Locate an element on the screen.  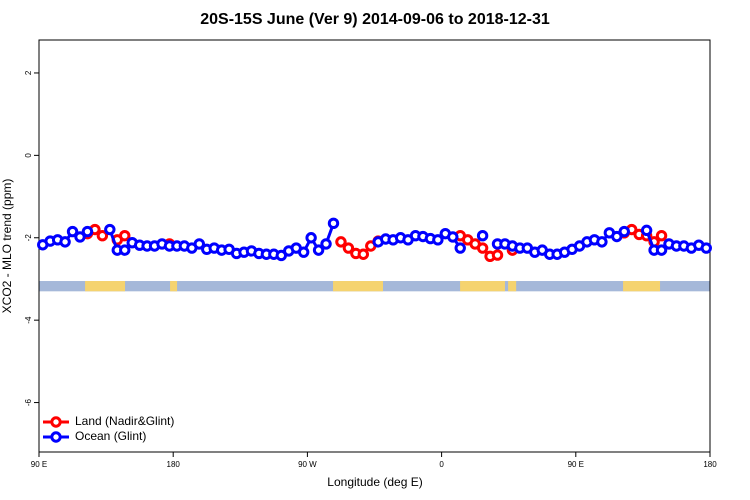
y-tick-label: -4 is located at coordinates (28, 320).